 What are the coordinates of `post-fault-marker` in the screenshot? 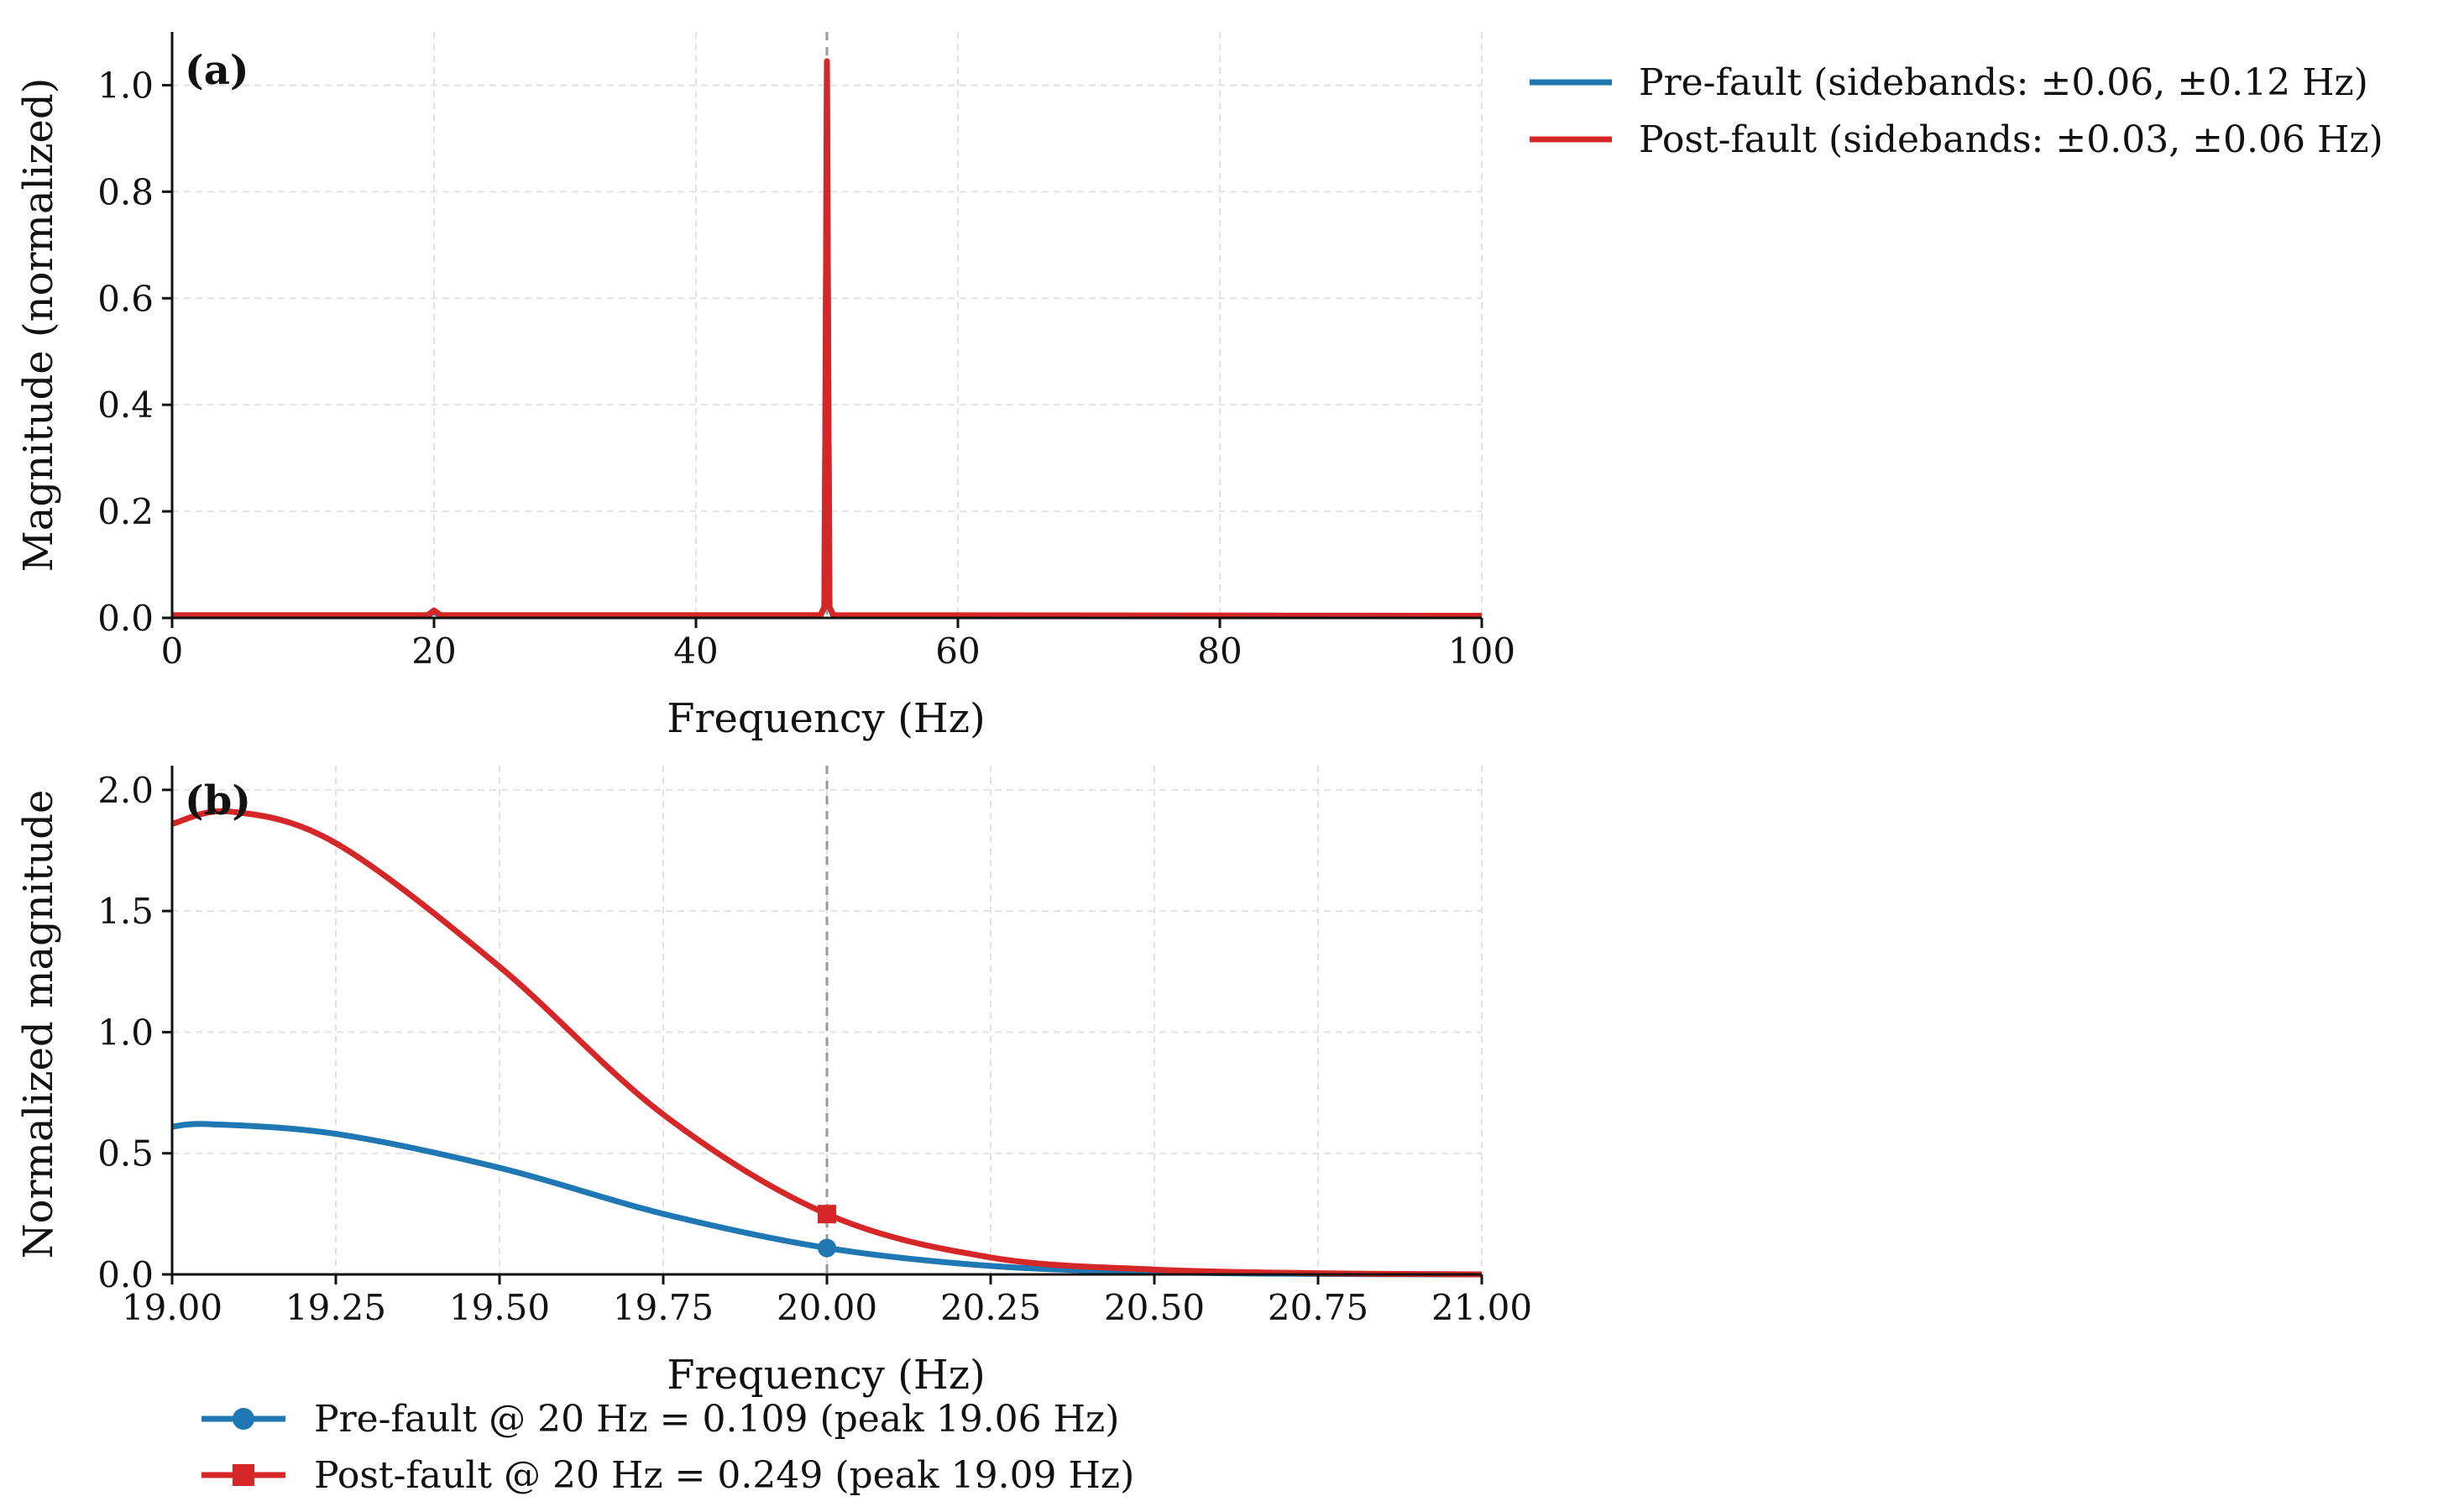 It's located at (827, 1214).